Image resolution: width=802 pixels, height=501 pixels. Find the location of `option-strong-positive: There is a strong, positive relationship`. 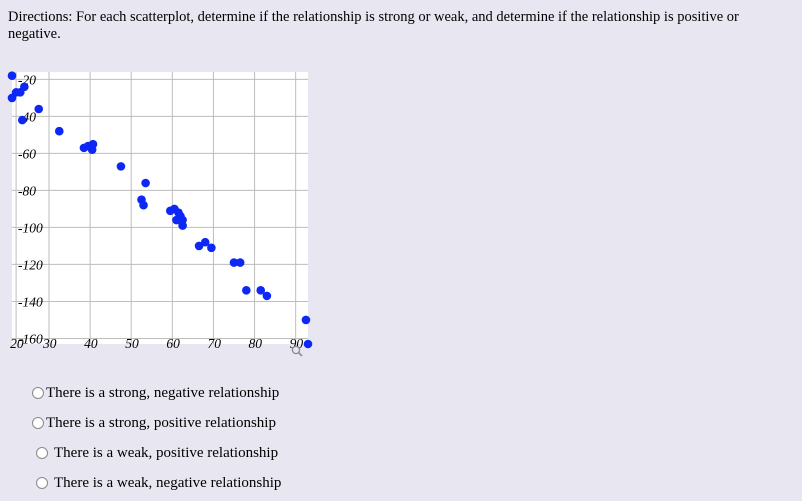

option-strong-positive: There is a strong, positive relationship is located at coordinates (156, 423).